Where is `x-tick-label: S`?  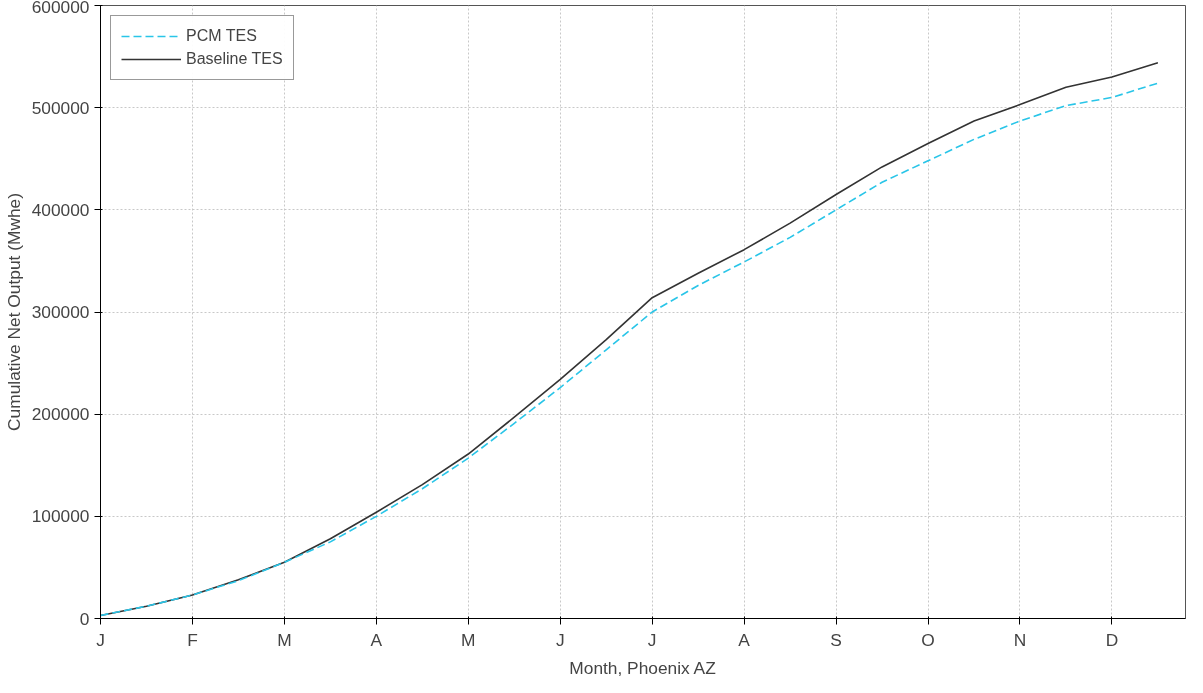
x-tick-label: S is located at coordinates (836, 639).